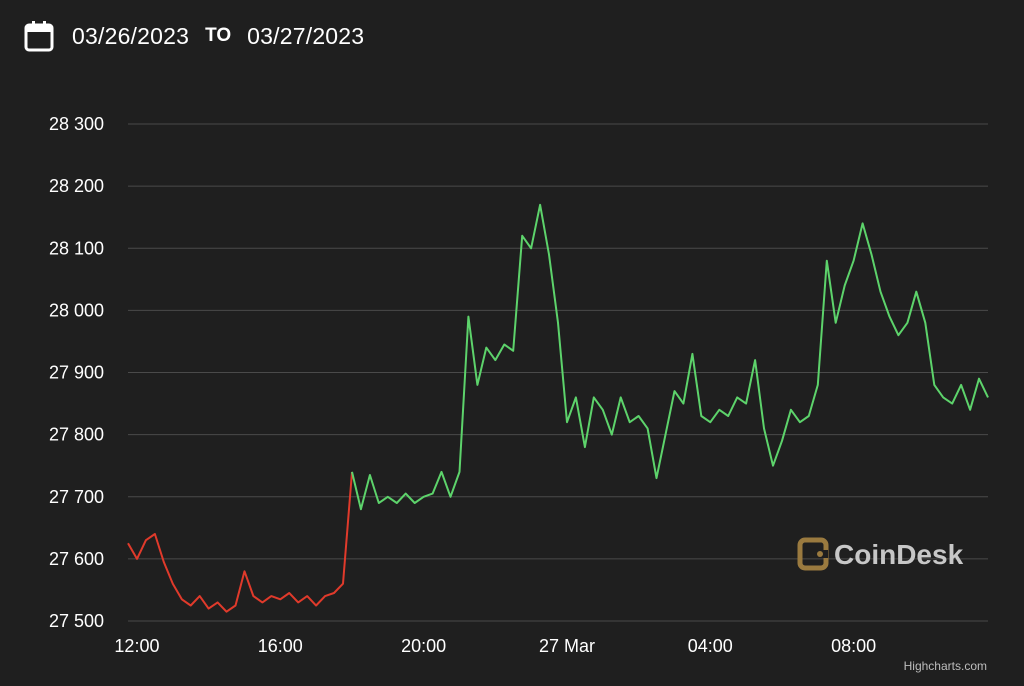 This screenshot has height=686, width=1024. Describe the element at coordinates (240, 542) in the screenshot. I see `series-line-down` at that location.